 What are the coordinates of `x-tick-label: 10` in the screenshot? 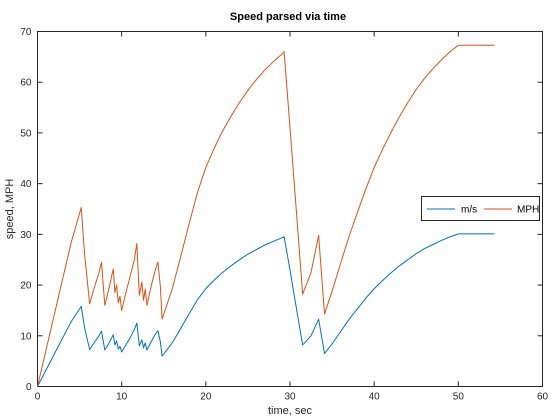 It's located at (122, 397).